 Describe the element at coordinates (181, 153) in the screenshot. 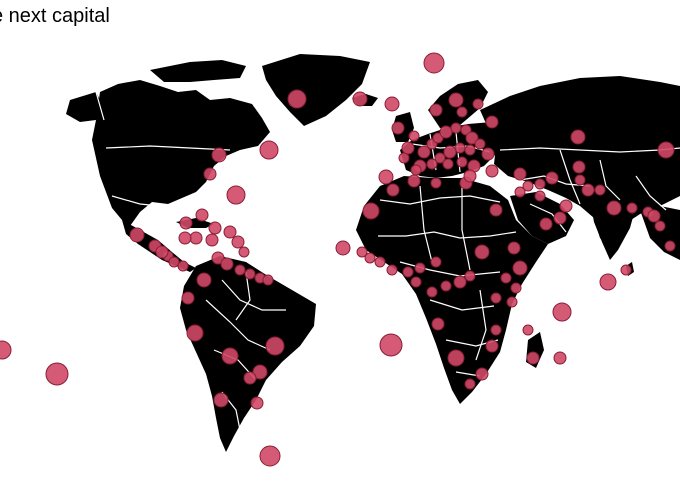

I see `north-america` at that location.